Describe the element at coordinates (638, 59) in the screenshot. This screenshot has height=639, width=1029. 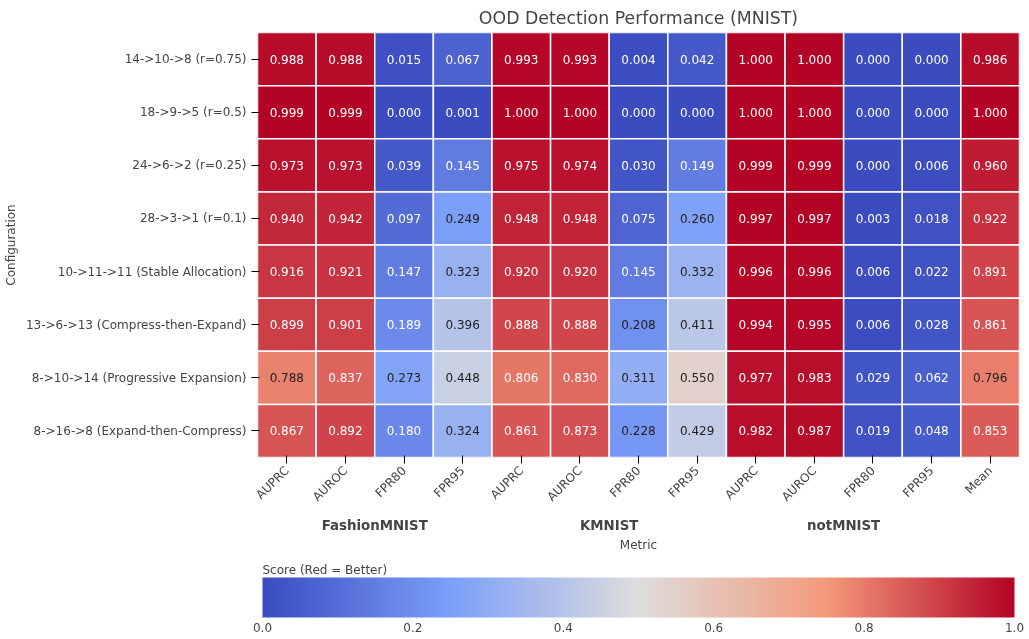
I see `data-label: 0.004` at that location.